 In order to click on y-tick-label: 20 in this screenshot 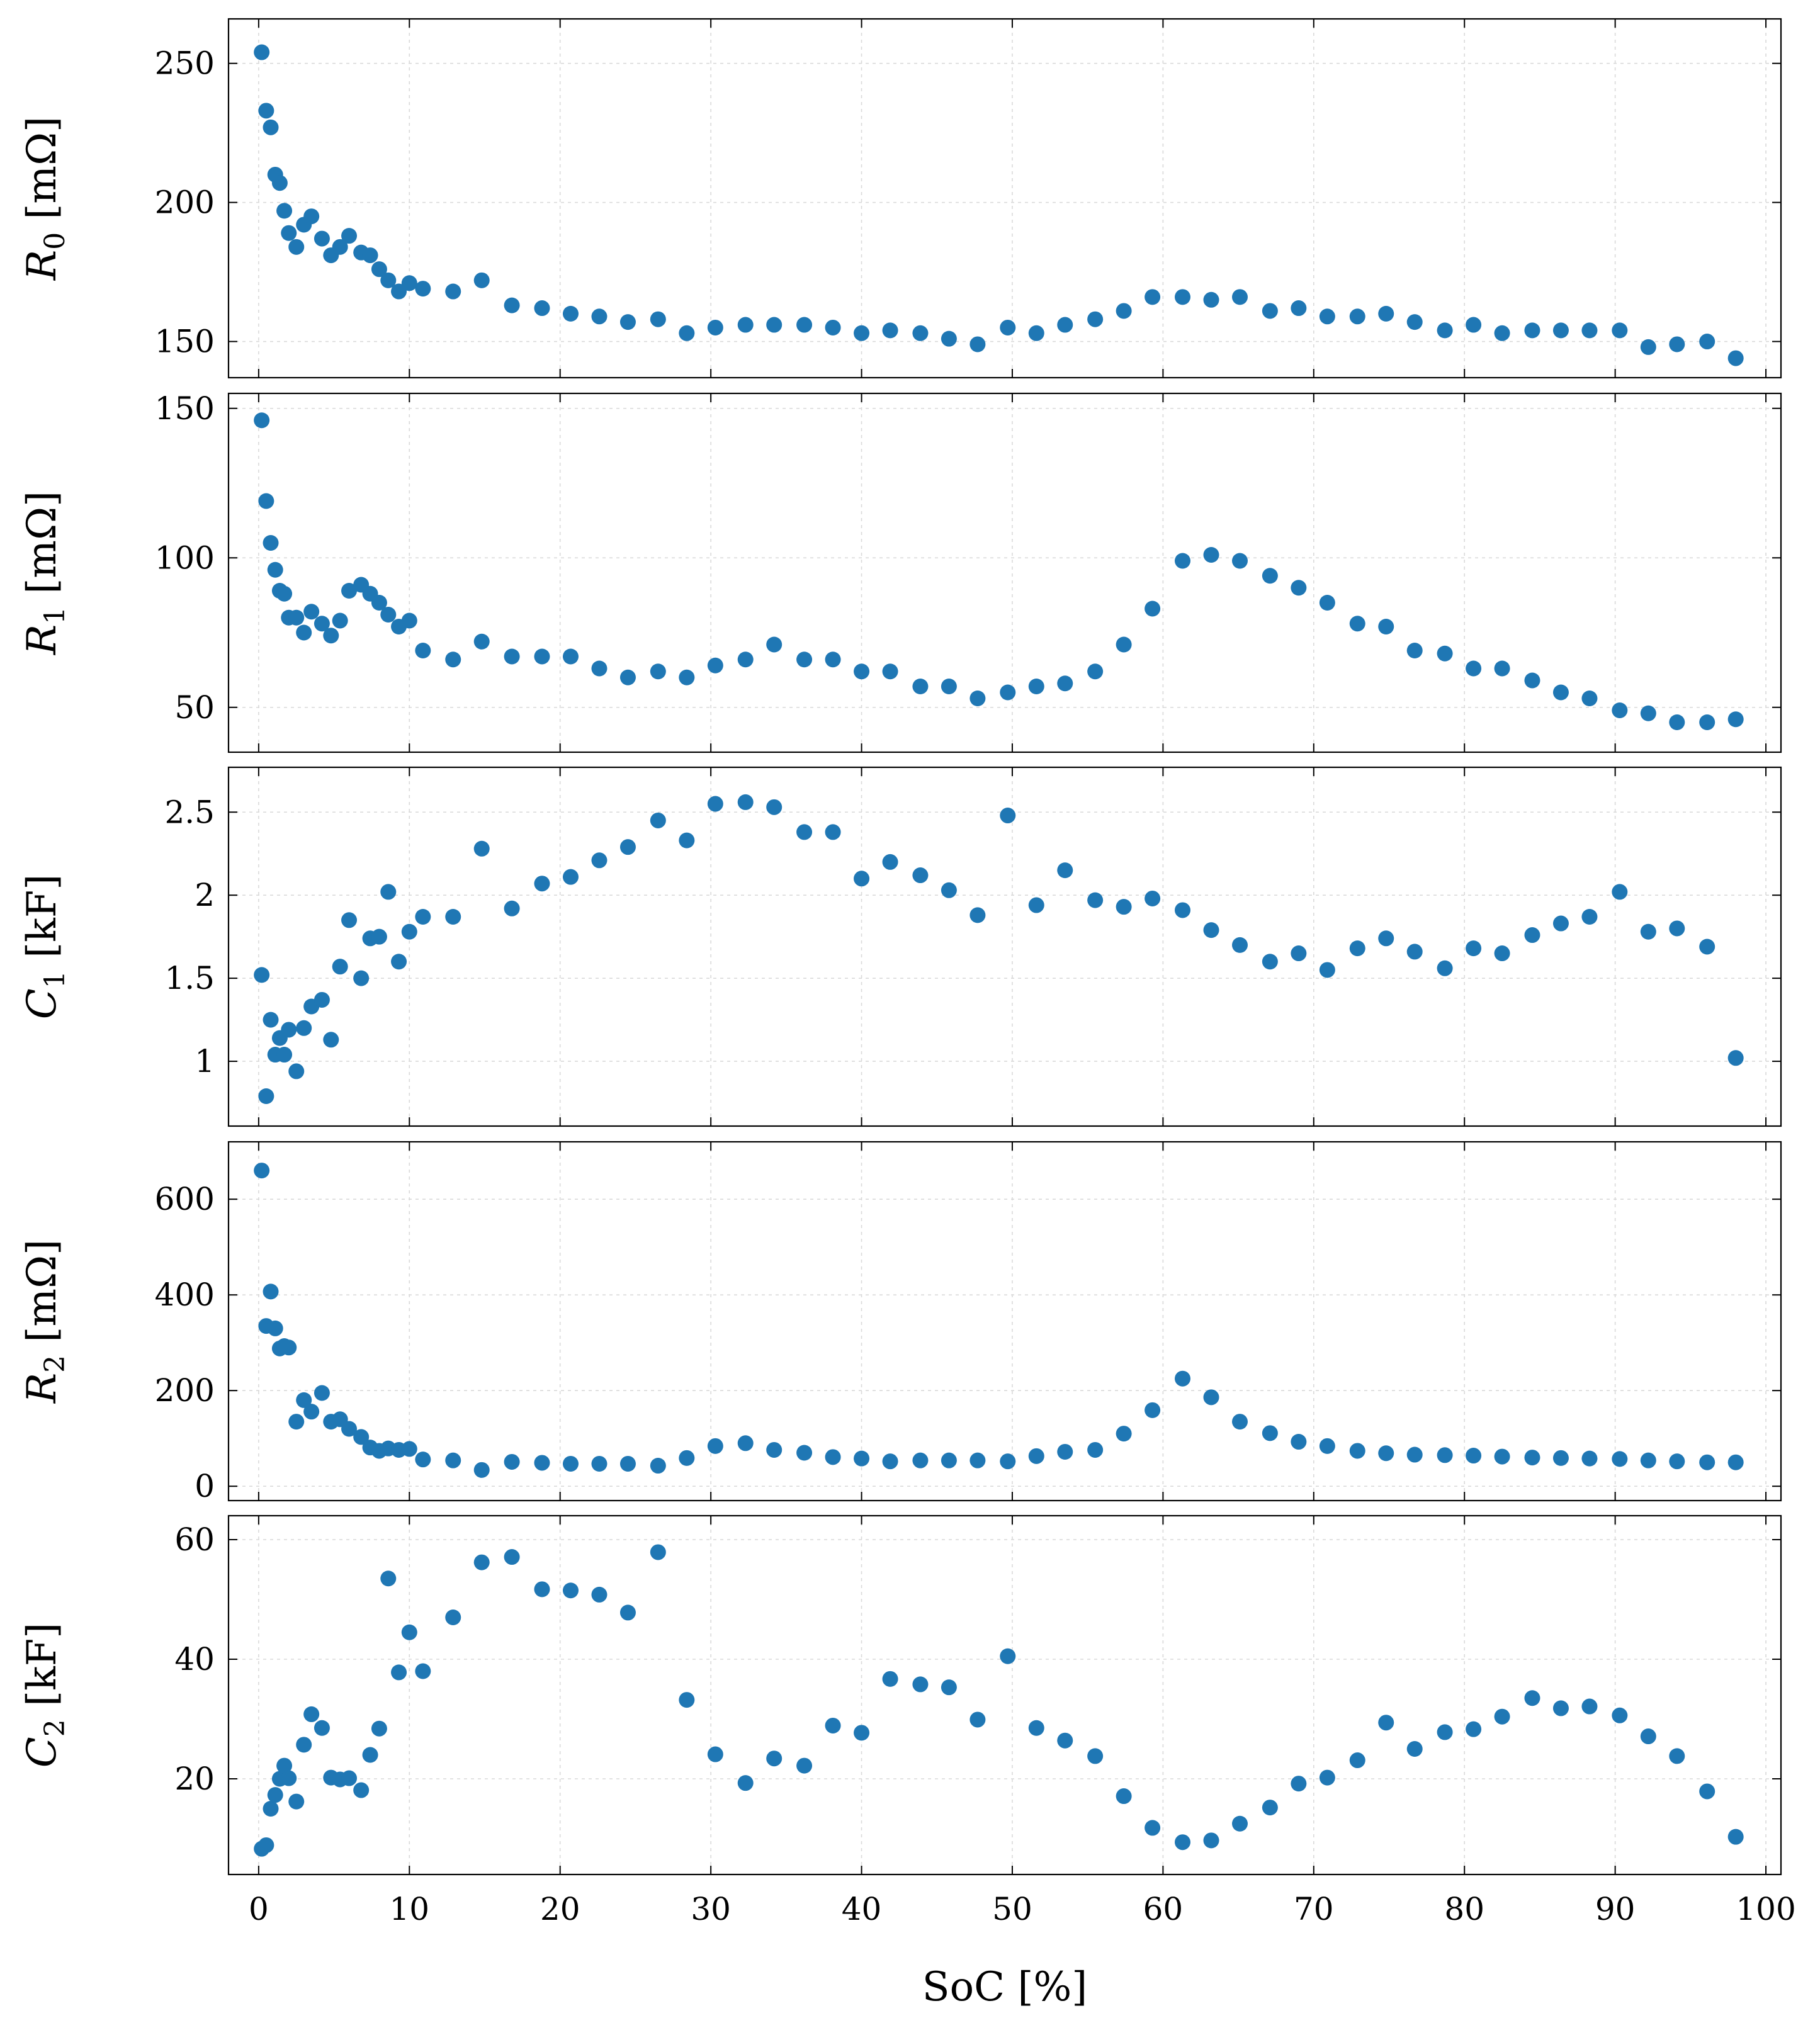, I will do `click(194, 1779)`.